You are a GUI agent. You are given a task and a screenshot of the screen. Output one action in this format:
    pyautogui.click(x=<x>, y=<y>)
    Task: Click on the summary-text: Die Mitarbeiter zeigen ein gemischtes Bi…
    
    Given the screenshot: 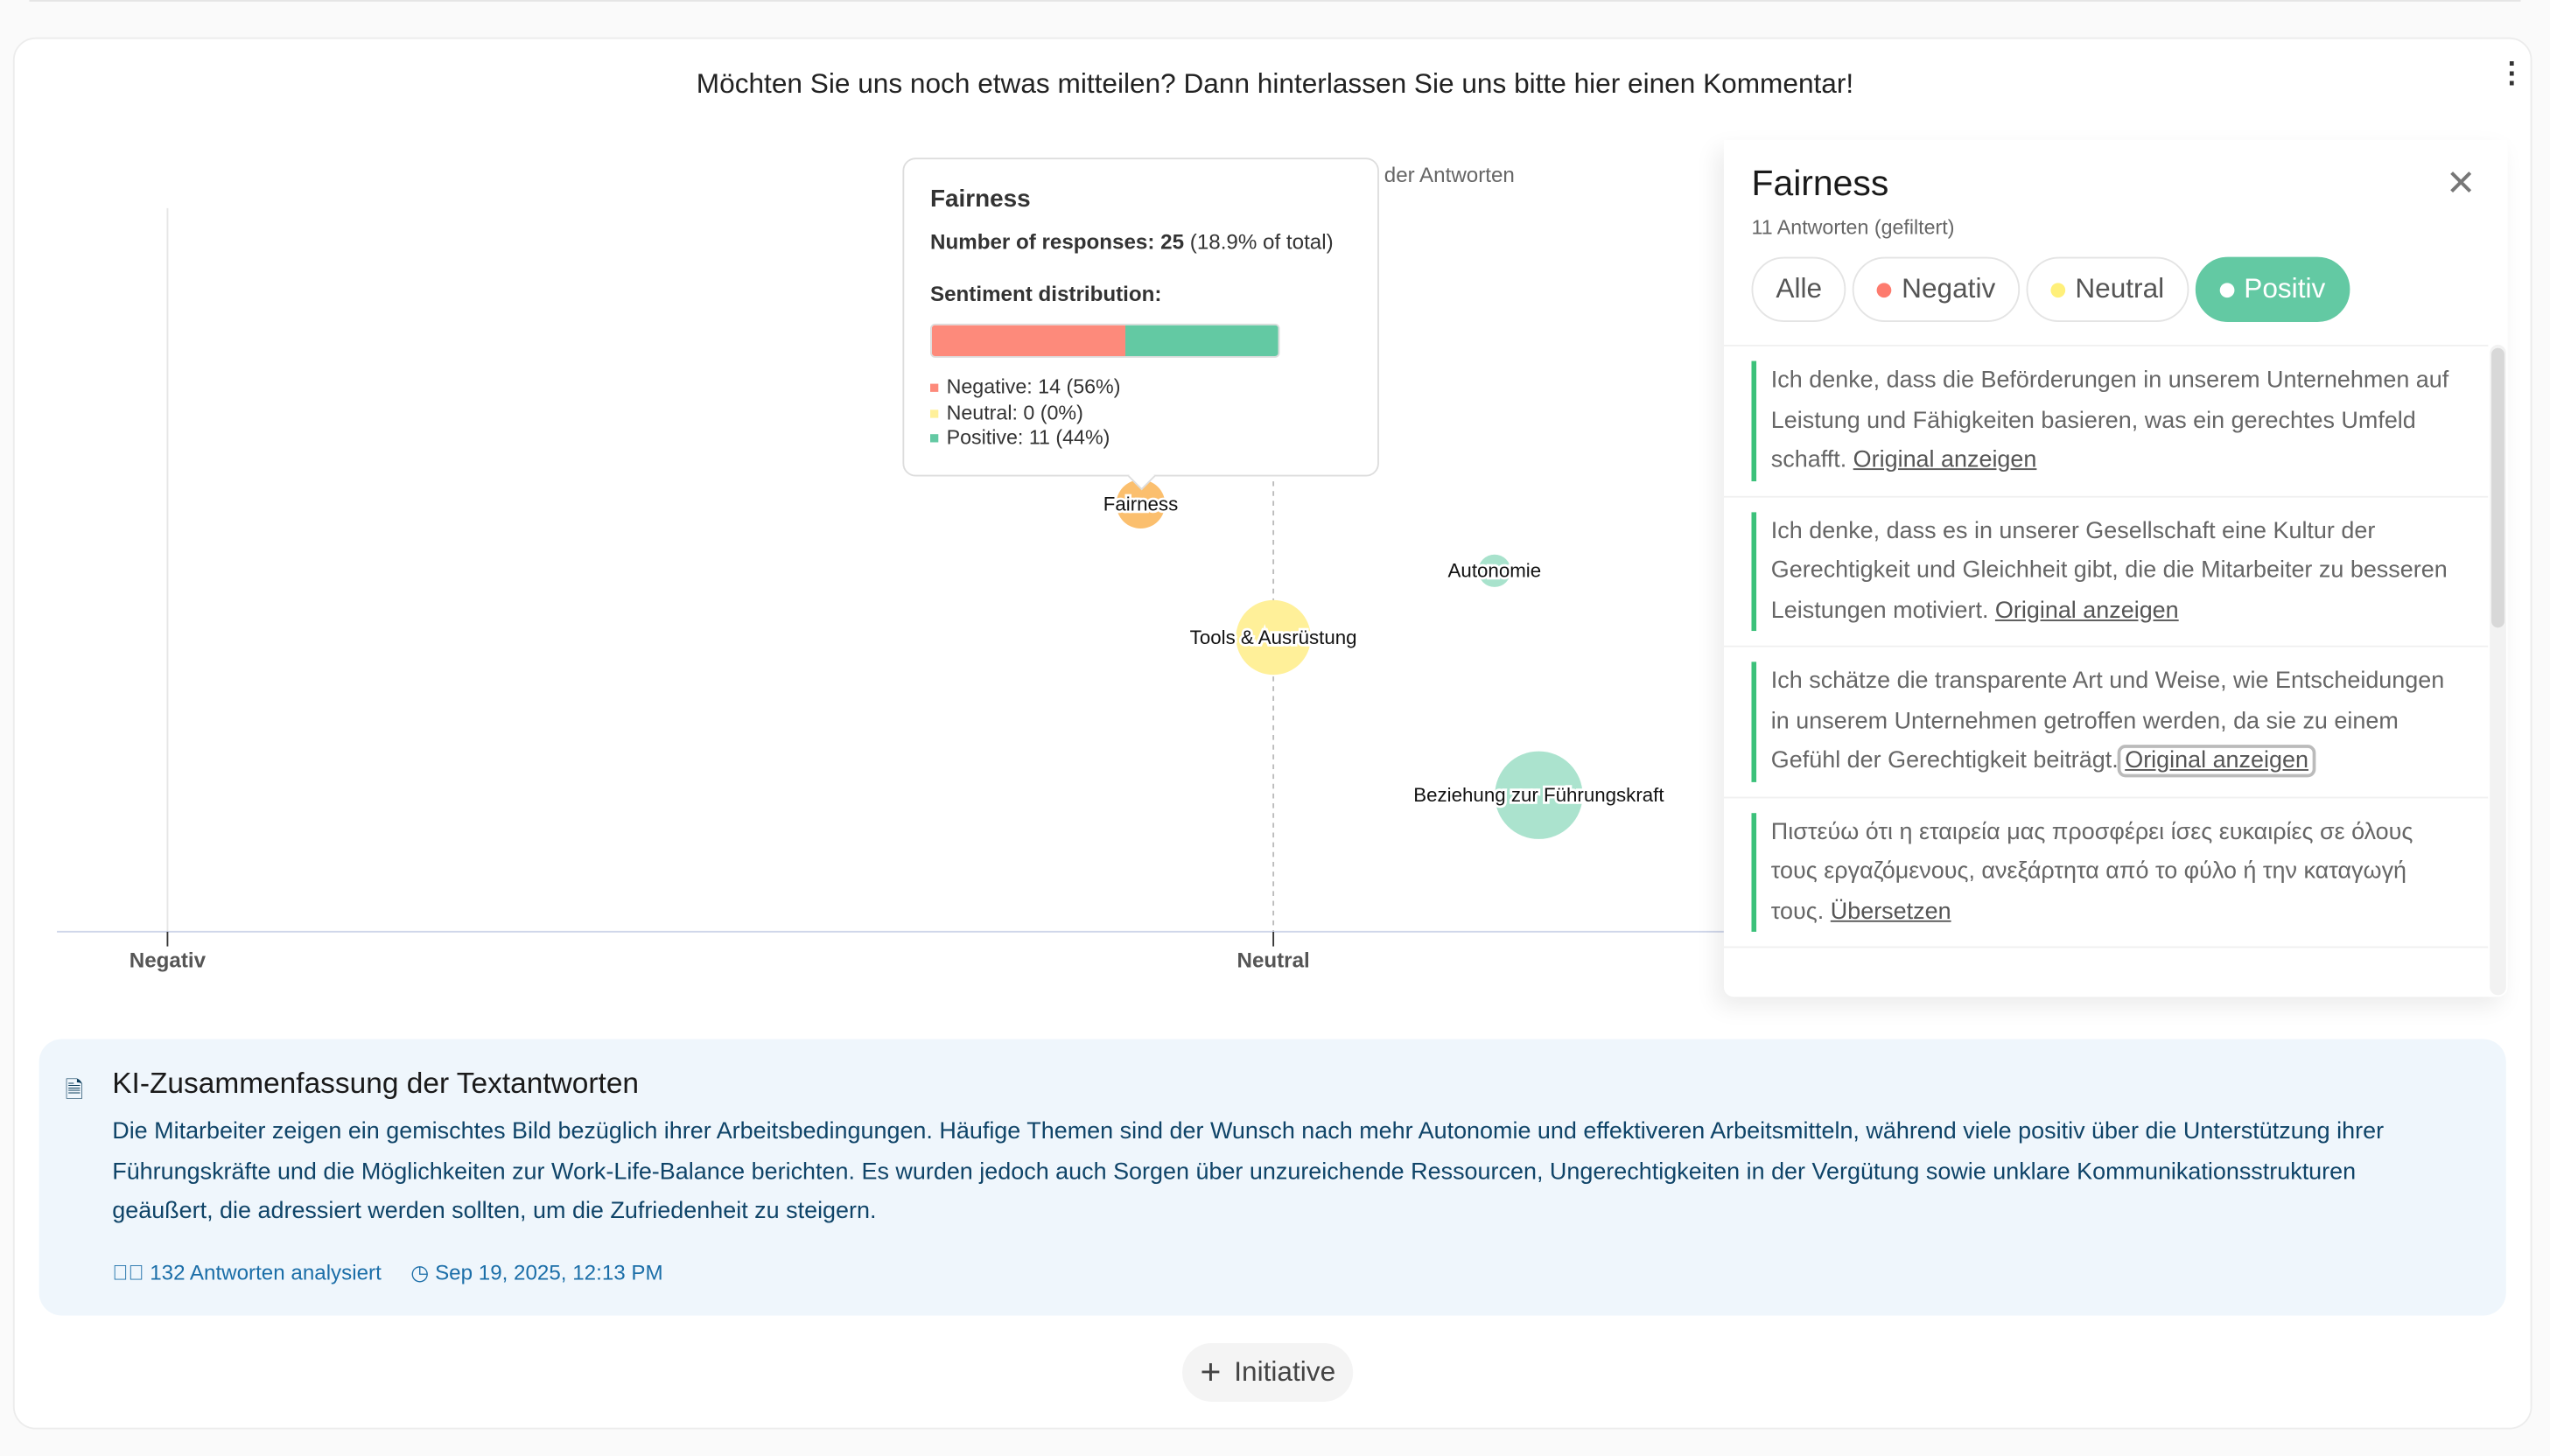 What is the action you would take?
    pyautogui.click(x=1248, y=1171)
    